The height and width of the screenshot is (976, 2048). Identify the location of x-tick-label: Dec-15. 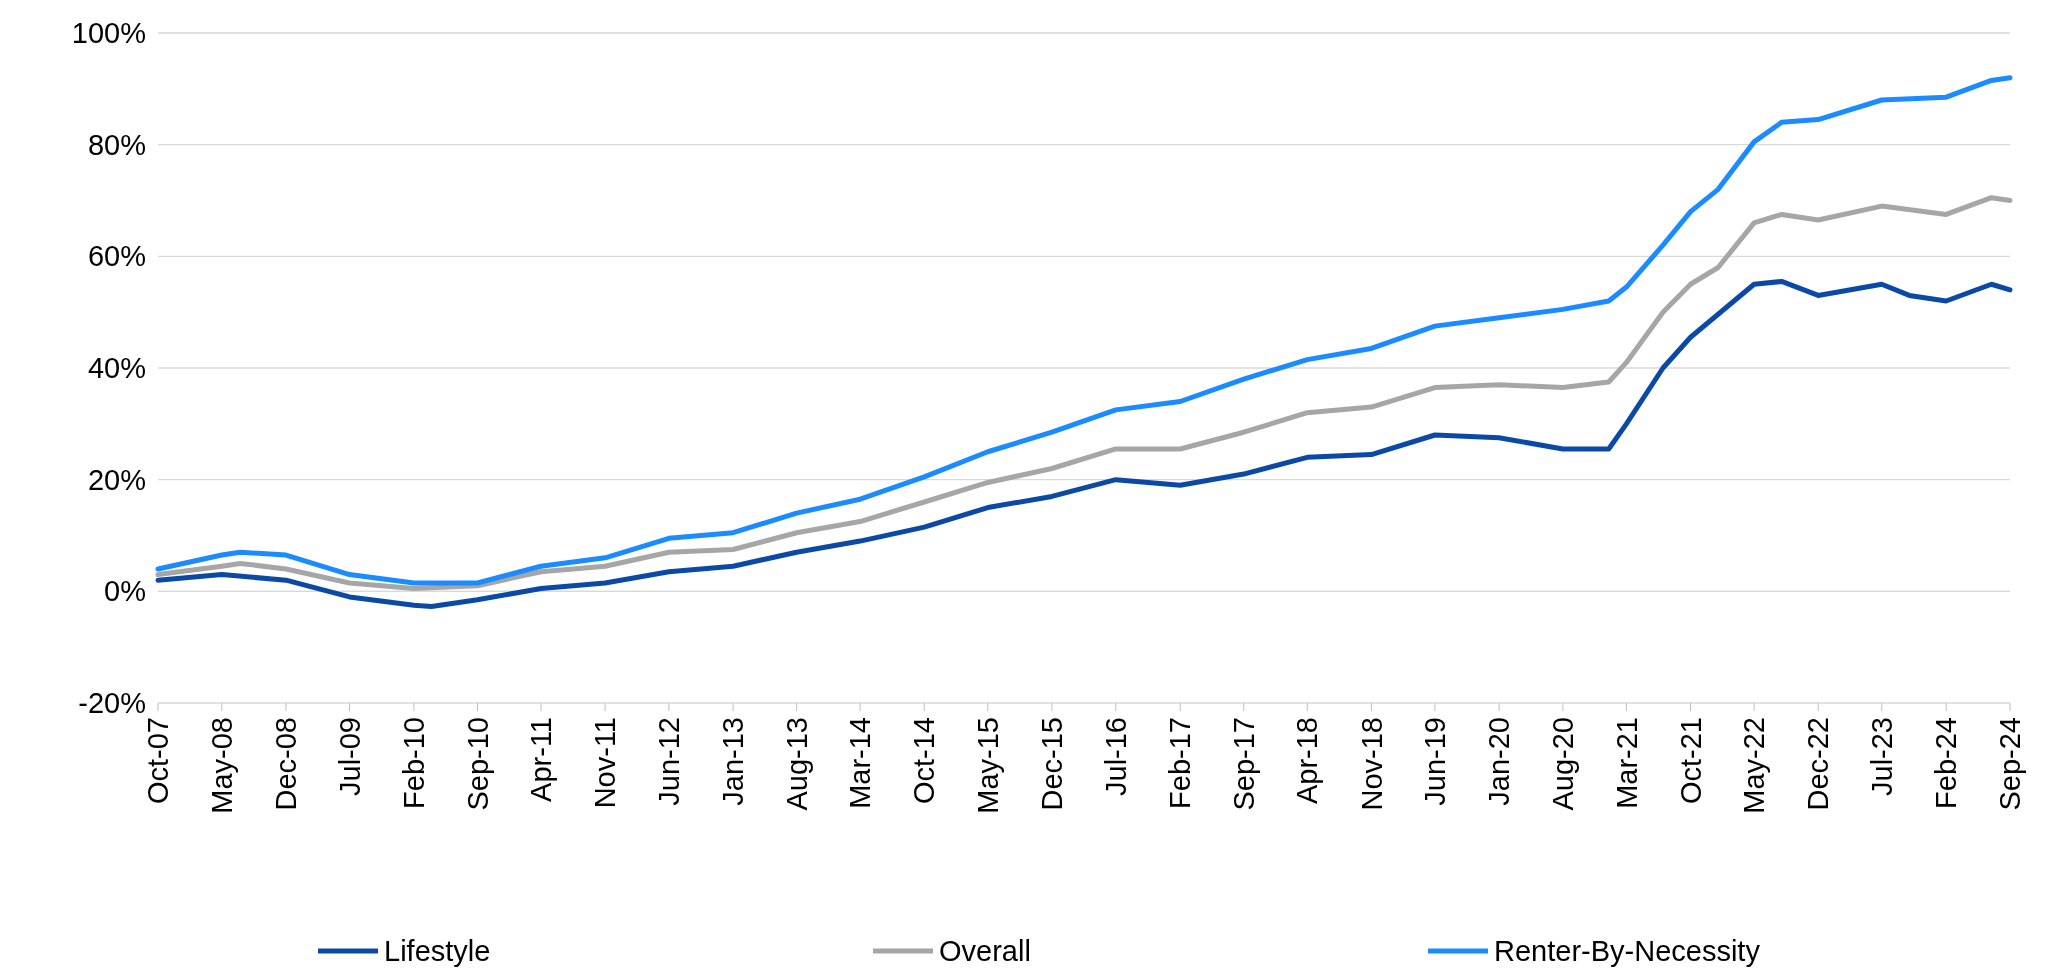
(1052, 764).